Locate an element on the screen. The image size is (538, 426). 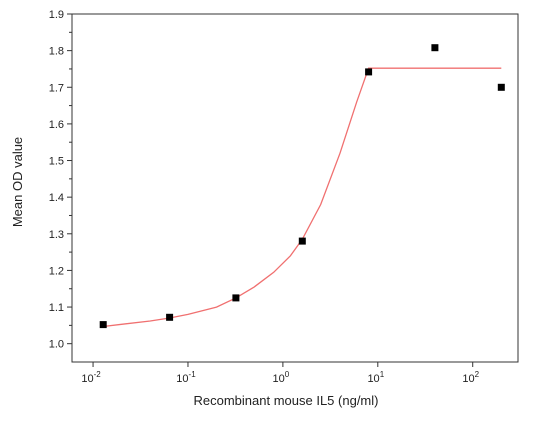
x-tick-label: 10⁰ is located at coordinates (281, 377).